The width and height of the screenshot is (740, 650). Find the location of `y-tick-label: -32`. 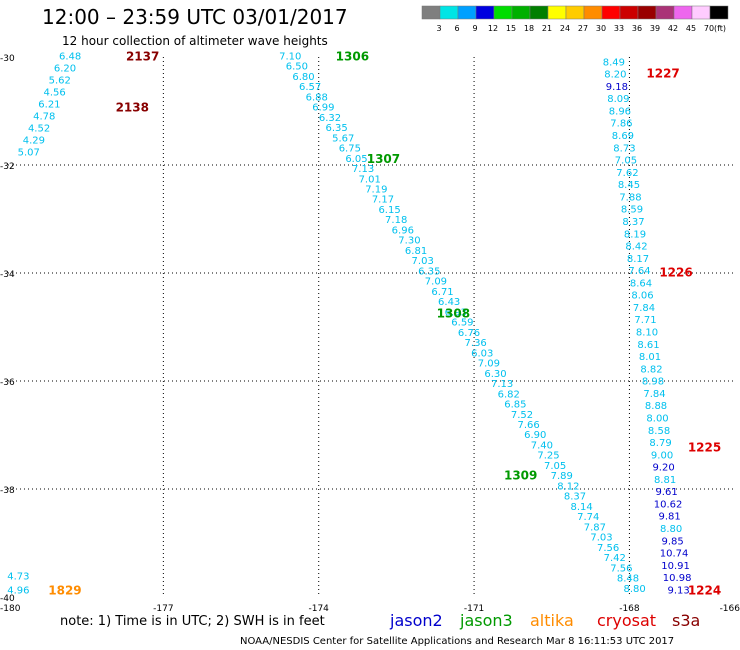

y-tick-label: -32 is located at coordinates (7, 167).